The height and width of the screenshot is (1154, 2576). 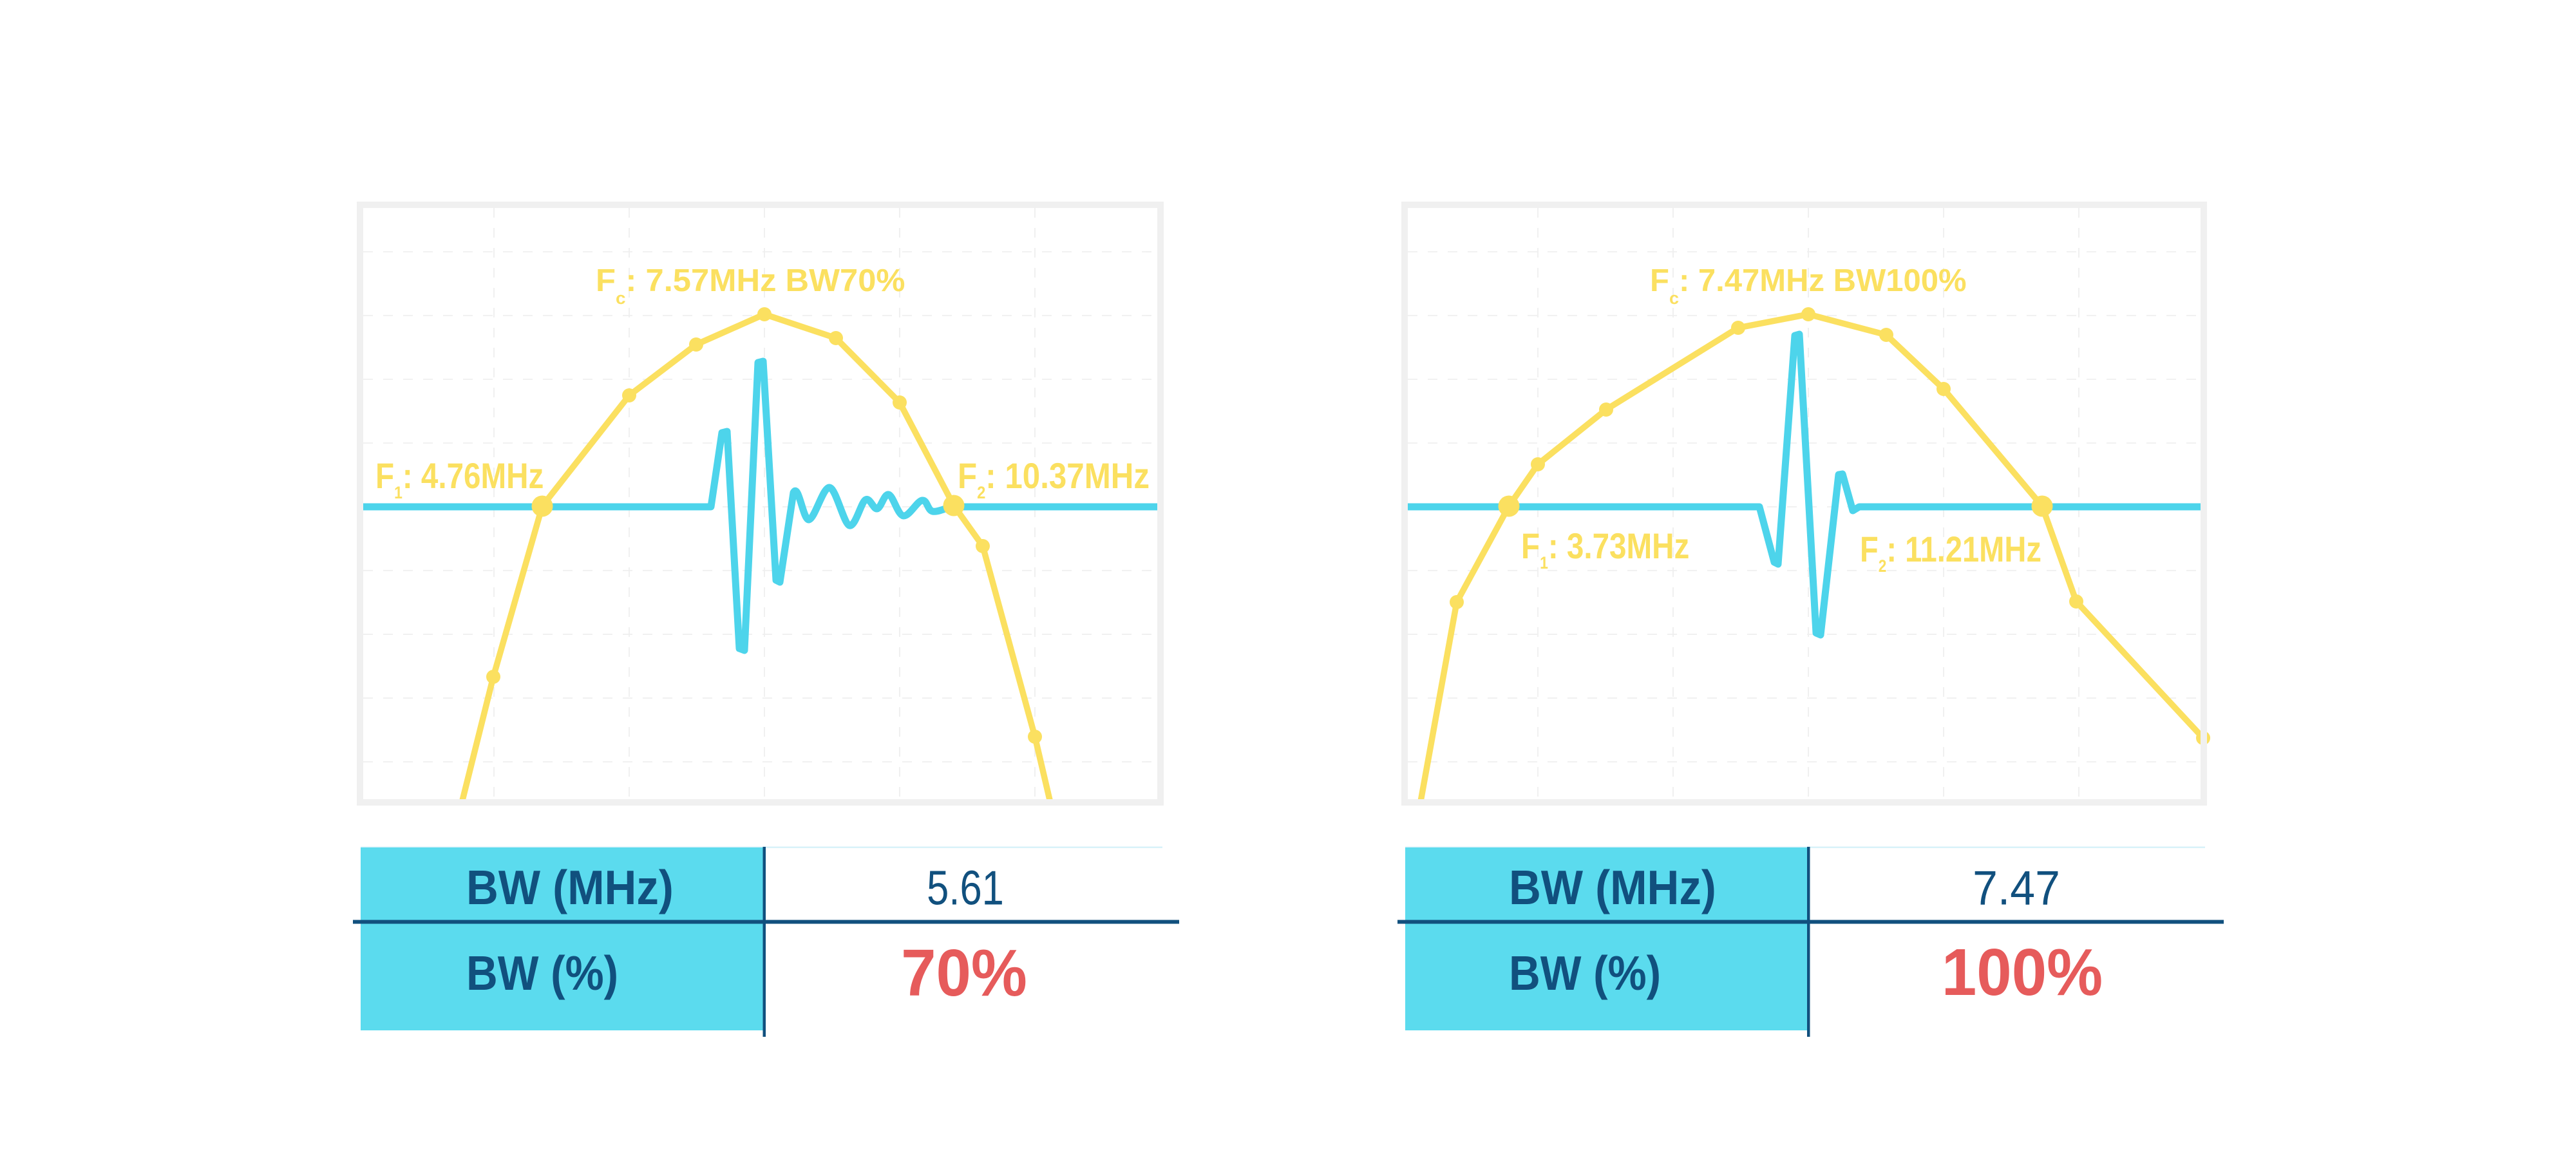 What do you see at coordinates (2022, 973) in the screenshot?
I see `svg-text: 100%` at bounding box center [2022, 973].